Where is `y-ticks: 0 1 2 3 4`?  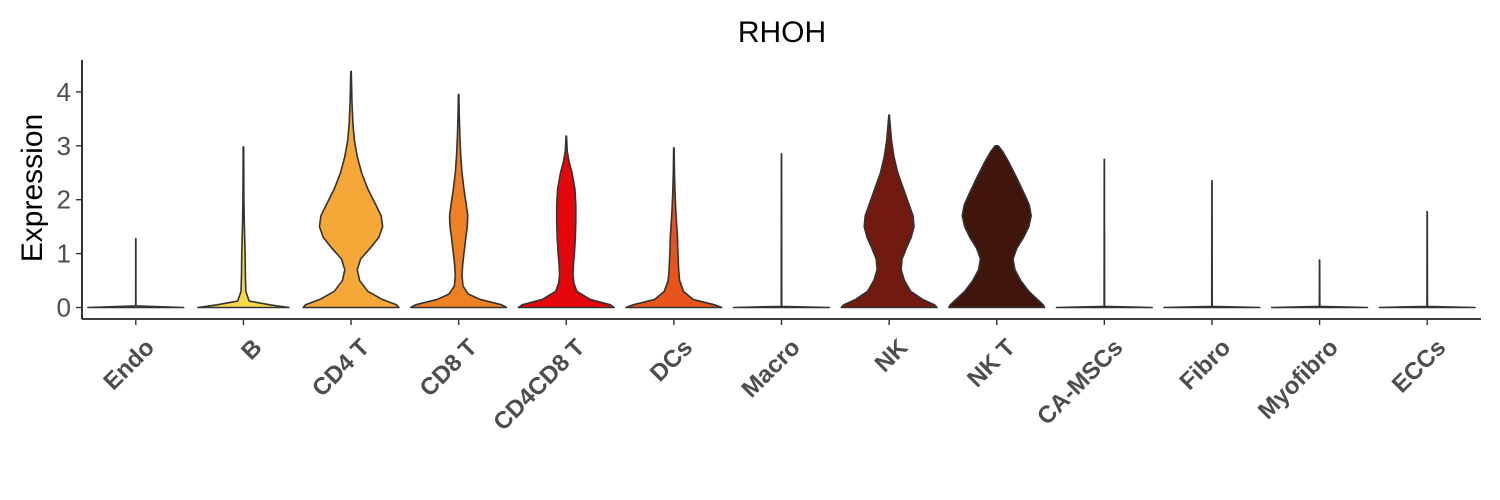 y-ticks: 0 1 2 3 4 is located at coordinates (69, 200).